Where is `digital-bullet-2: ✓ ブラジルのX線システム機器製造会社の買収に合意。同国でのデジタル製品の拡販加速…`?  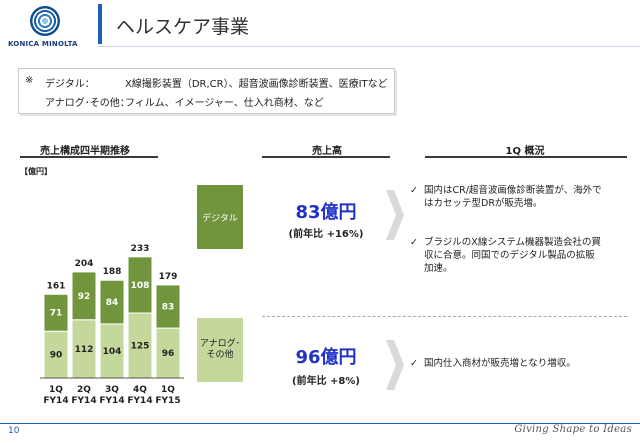
digital-bullet-2: ✓ ブラジルのX線システム機器製造会社の買収に合意。同国でのデジタル製品の拡販加速… is located at coordinates (507, 255).